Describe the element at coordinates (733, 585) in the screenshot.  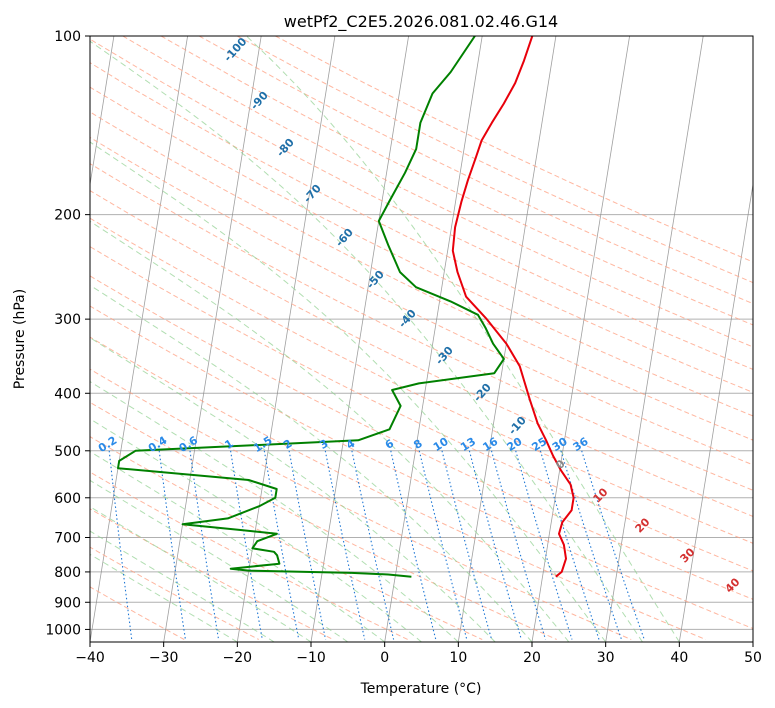
I see `dry-adiabat-label: 40` at that location.